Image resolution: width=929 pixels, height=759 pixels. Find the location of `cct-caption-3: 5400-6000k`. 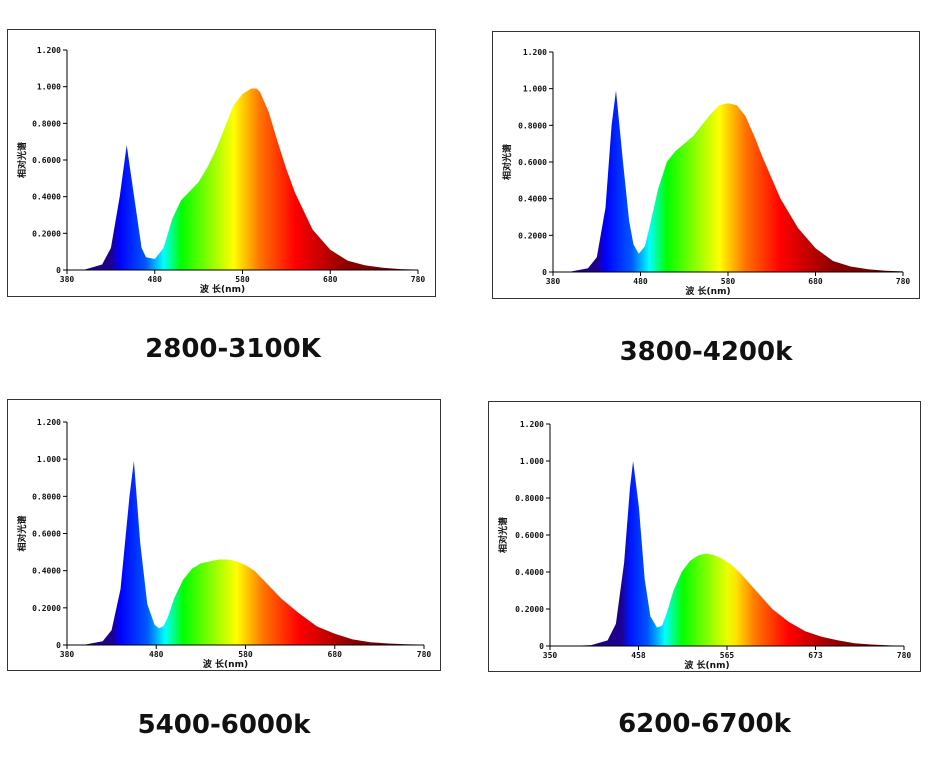

cct-caption-3: 5400-6000k is located at coordinates (224, 725).